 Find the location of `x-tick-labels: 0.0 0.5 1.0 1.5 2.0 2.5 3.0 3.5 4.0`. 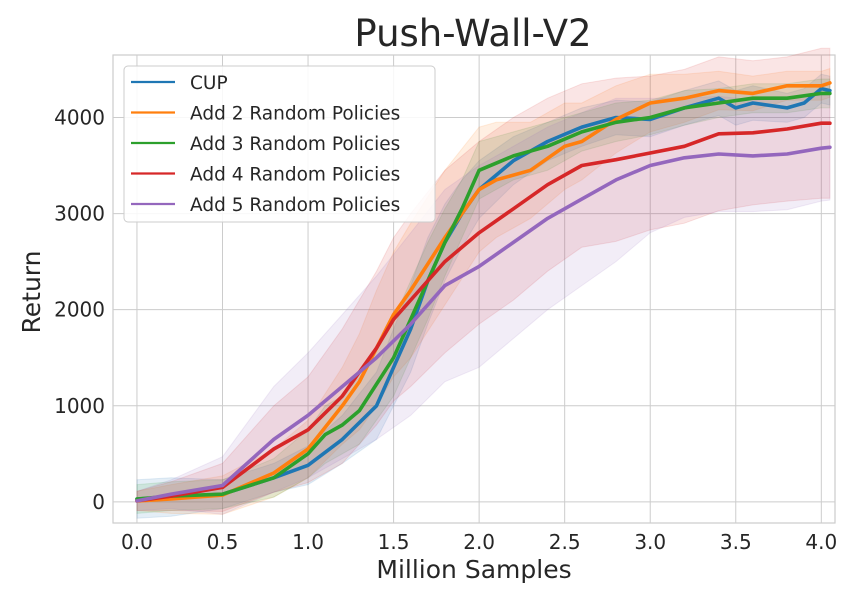

x-tick-labels: 0.0 0.5 1.0 1.5 2.0 2.5 3.0 3.5 4.0 is located at coordinates (479, 542).